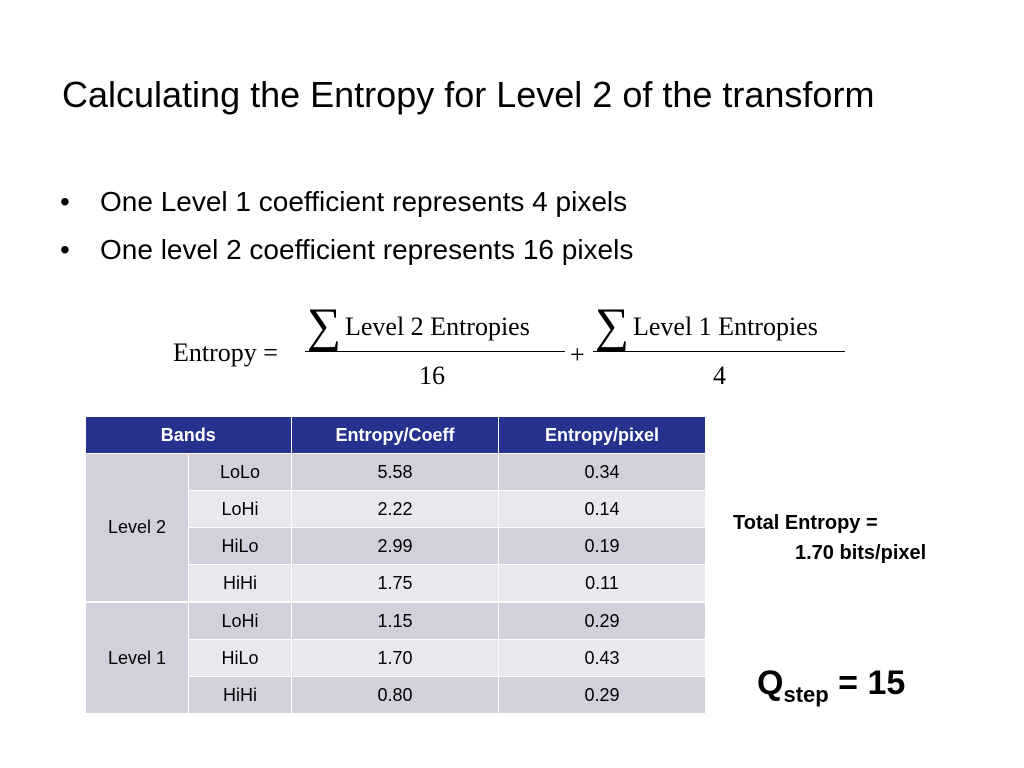 The width and height of the screenshot is (1024, 768). I want to click on qstep-label: Qstep = 15, so click(831, 686).